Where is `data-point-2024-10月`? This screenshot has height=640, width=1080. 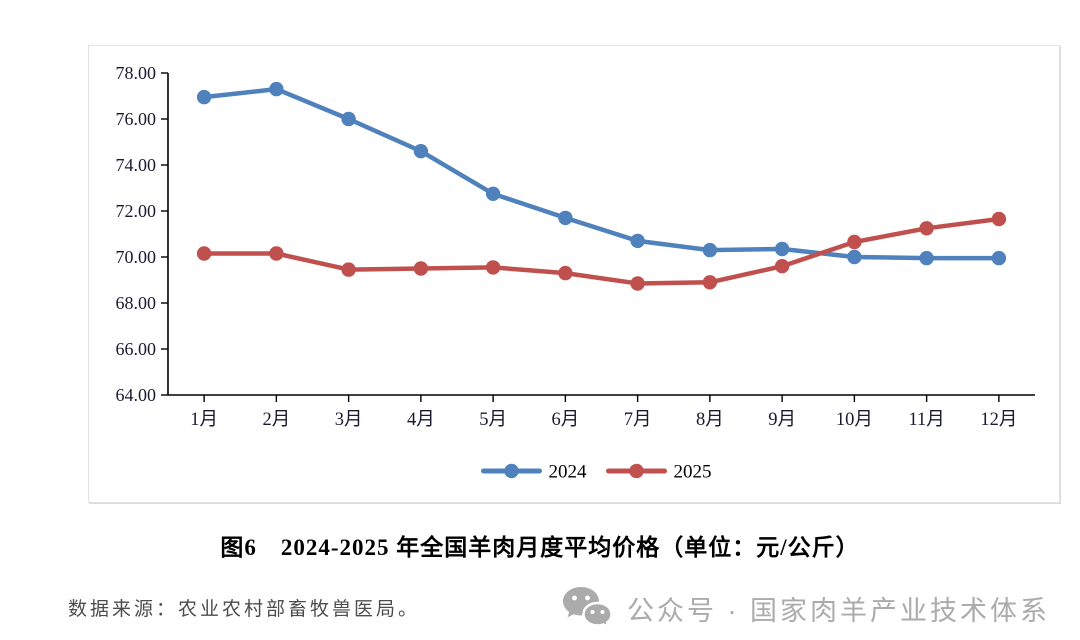 data-point-2024-10月 is located at coordinates (854, 257).